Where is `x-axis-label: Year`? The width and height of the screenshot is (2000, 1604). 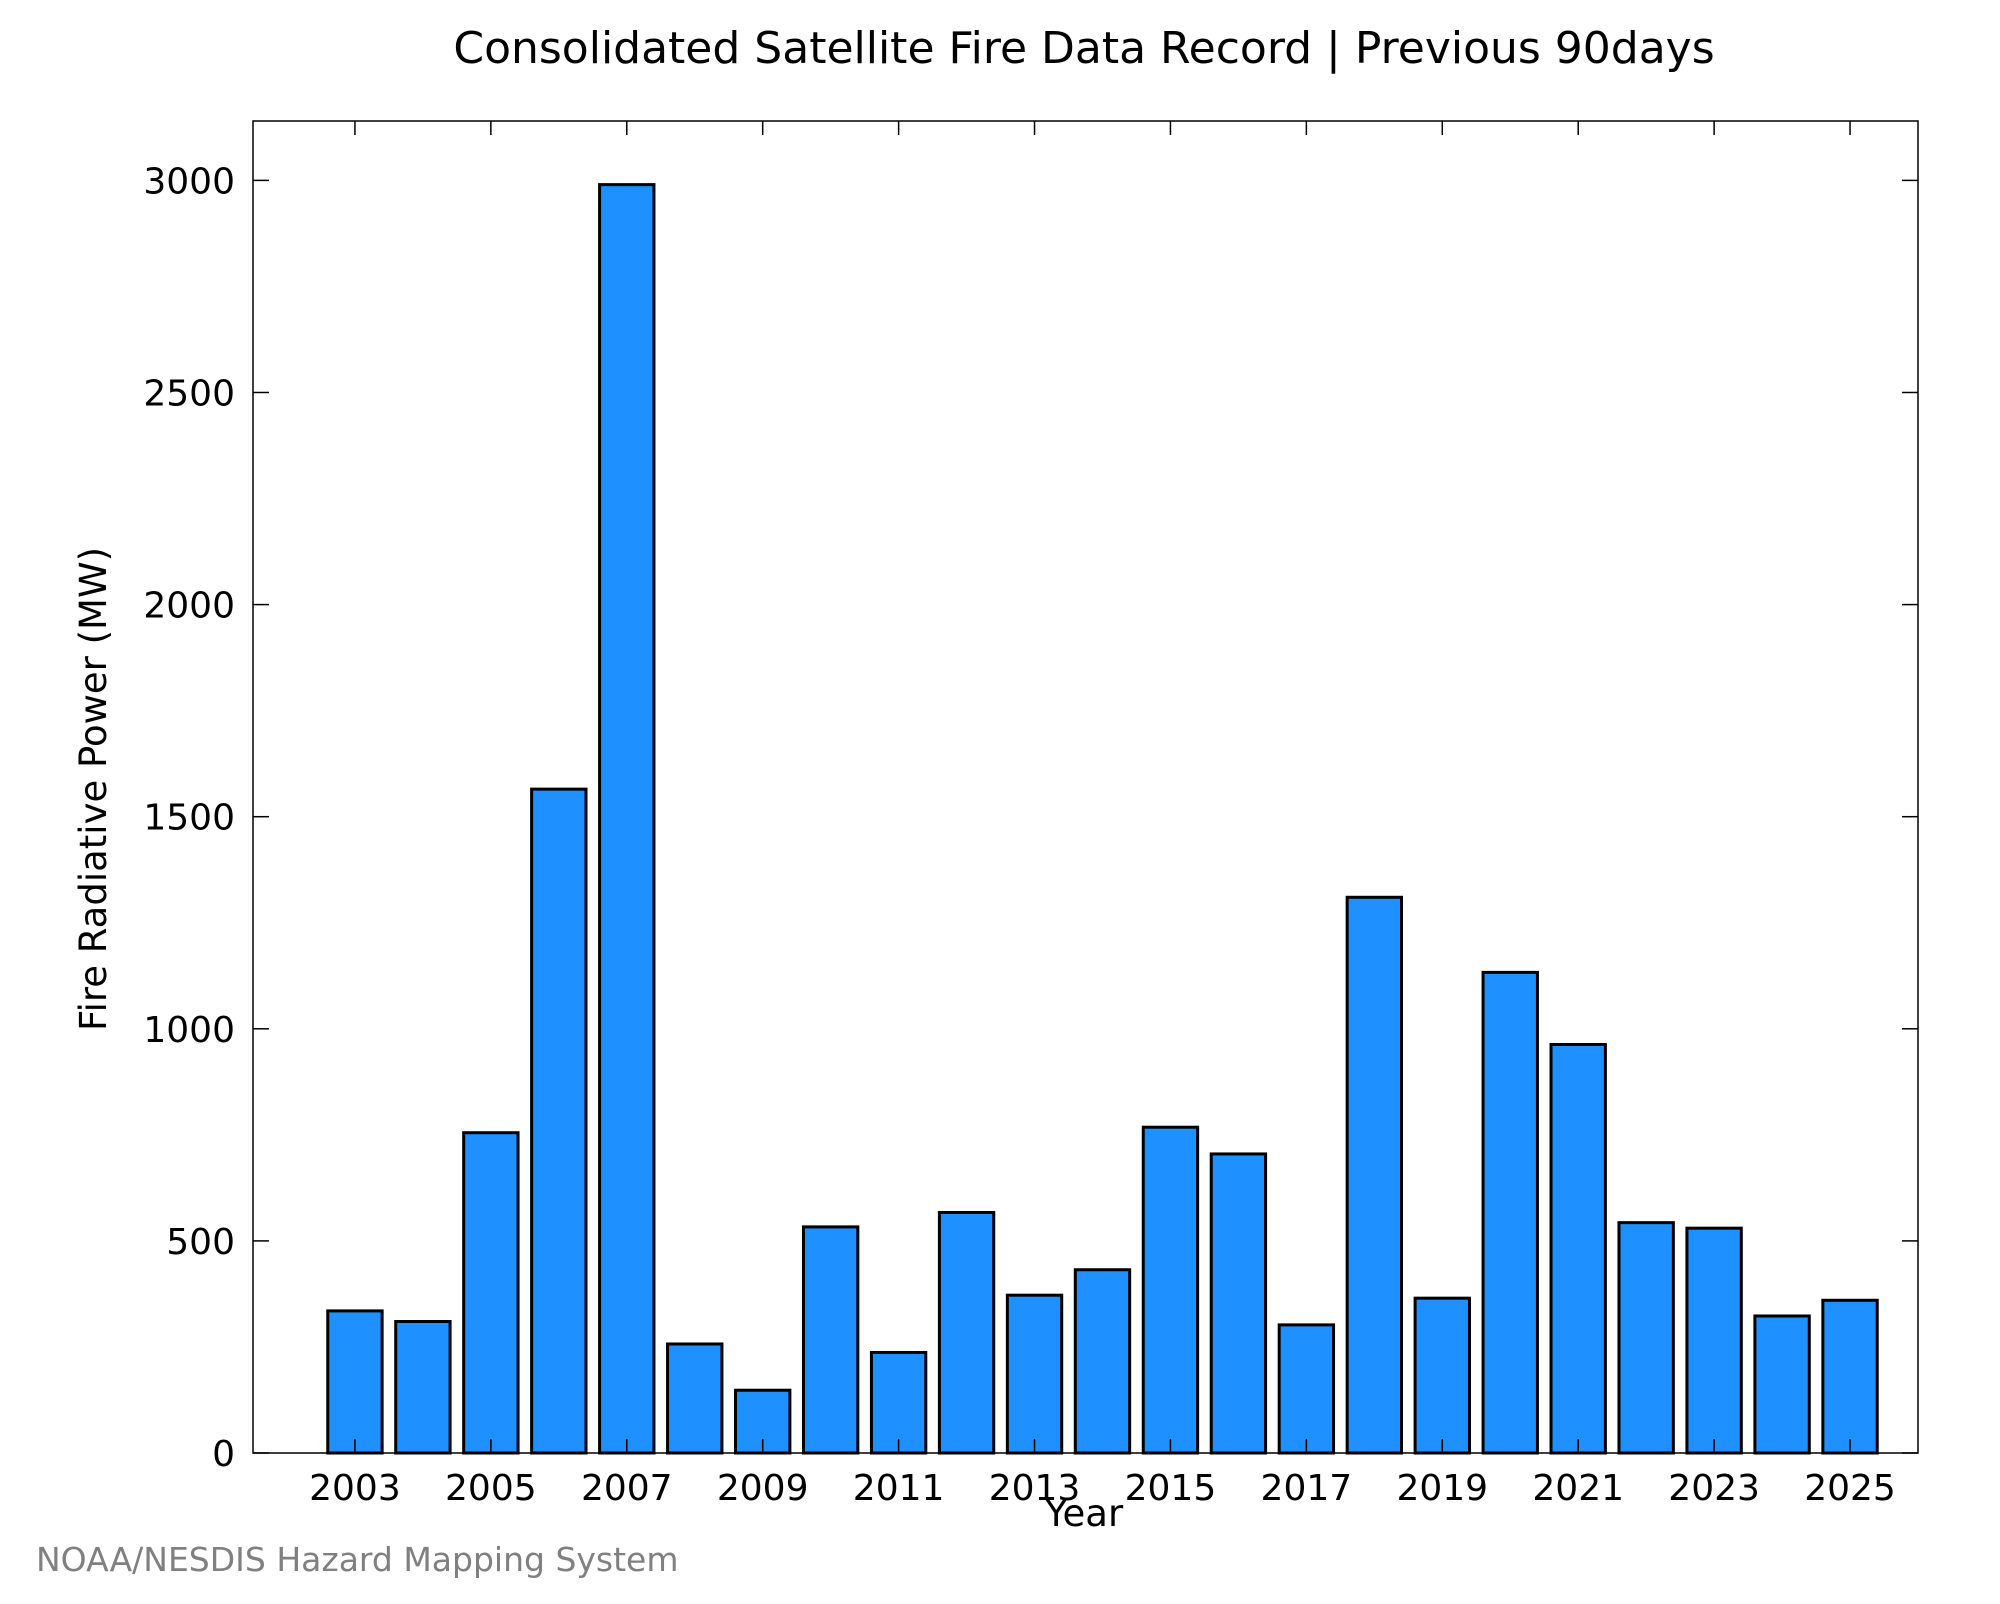
x-axis-label: Year is located at coordinates (1084, 1513).